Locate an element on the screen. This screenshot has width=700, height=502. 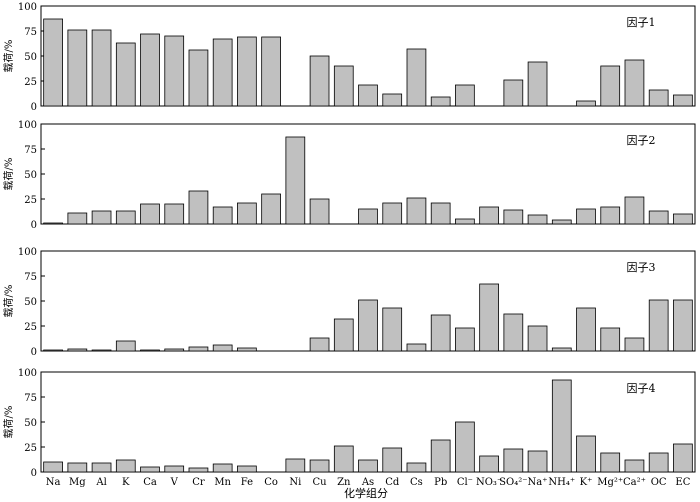
x-tick-label: Na⁺ is located at coordinates (538, 482).